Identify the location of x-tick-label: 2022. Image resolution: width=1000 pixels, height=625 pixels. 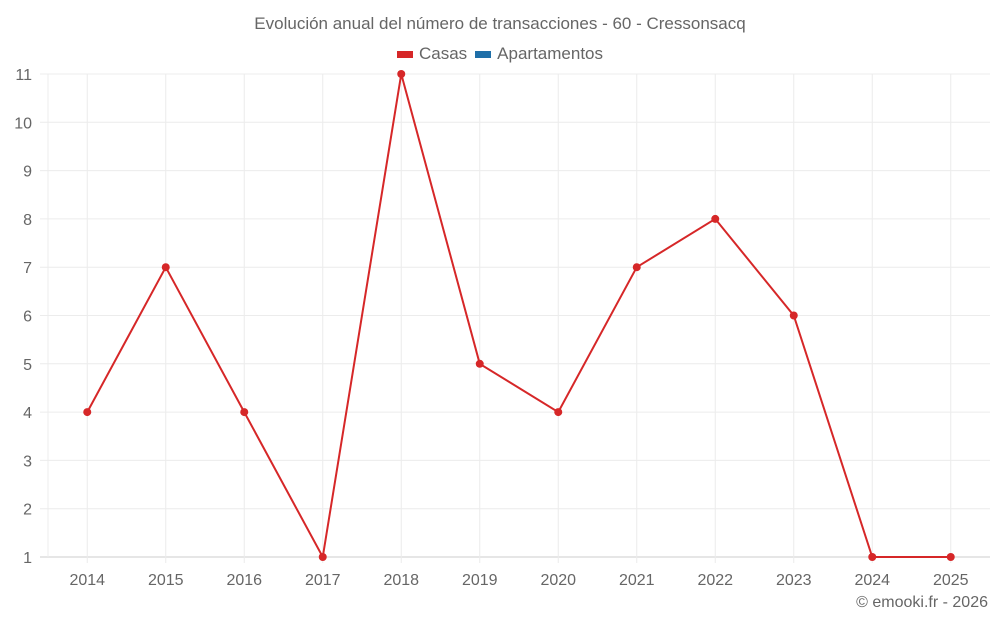
(715, 580).